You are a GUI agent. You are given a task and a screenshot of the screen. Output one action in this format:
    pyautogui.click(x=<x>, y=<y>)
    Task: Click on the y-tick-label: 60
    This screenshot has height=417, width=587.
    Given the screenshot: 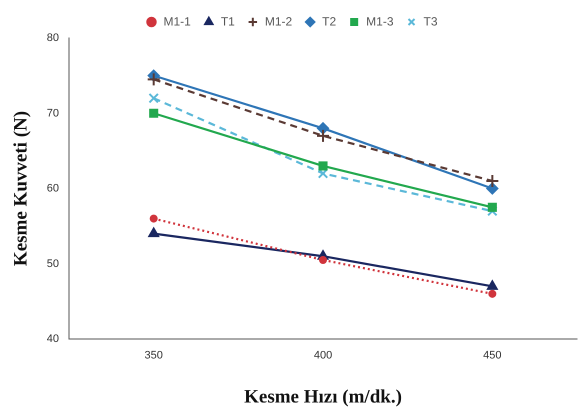 What is the action you would take?
    pyautogui.click(x=53, y=188)
    